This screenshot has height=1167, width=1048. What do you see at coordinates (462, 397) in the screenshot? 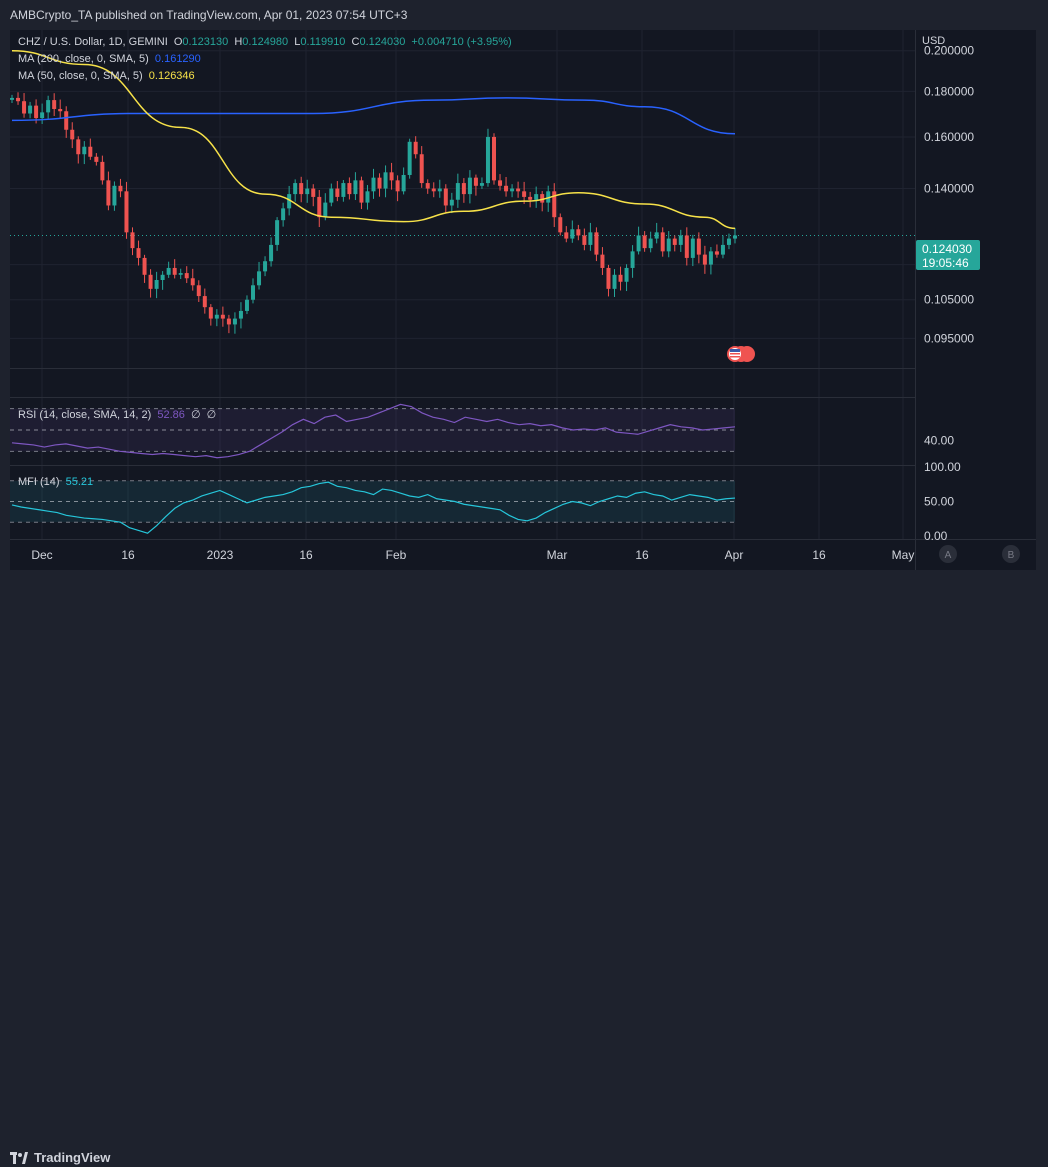
I see `pane-separator-empty` at bounding box center [462, 397].